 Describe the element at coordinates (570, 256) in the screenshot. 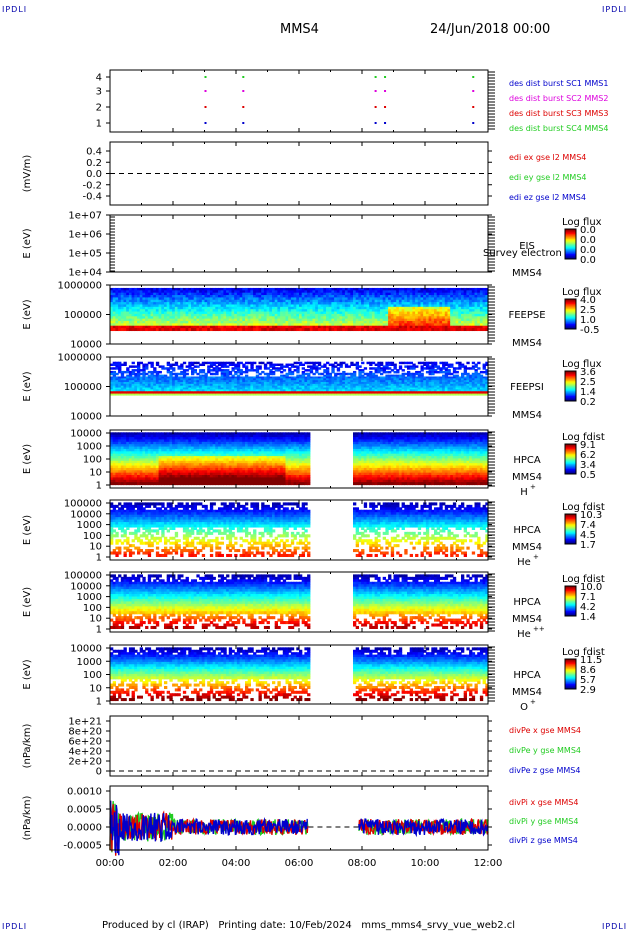

I see `eis-colorbar-cell` at that location.